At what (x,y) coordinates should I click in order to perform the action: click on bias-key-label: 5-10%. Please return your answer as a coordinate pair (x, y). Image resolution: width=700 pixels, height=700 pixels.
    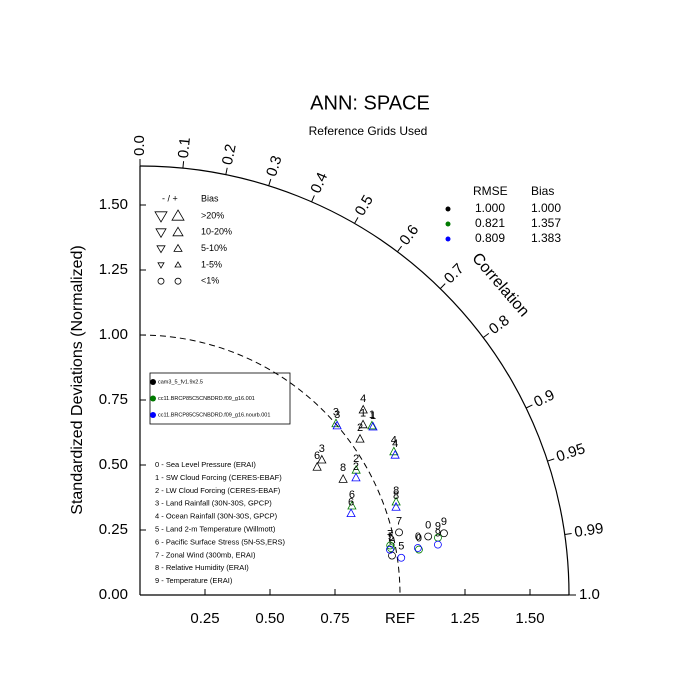
    Looking at the image, I should click on (214, 248).